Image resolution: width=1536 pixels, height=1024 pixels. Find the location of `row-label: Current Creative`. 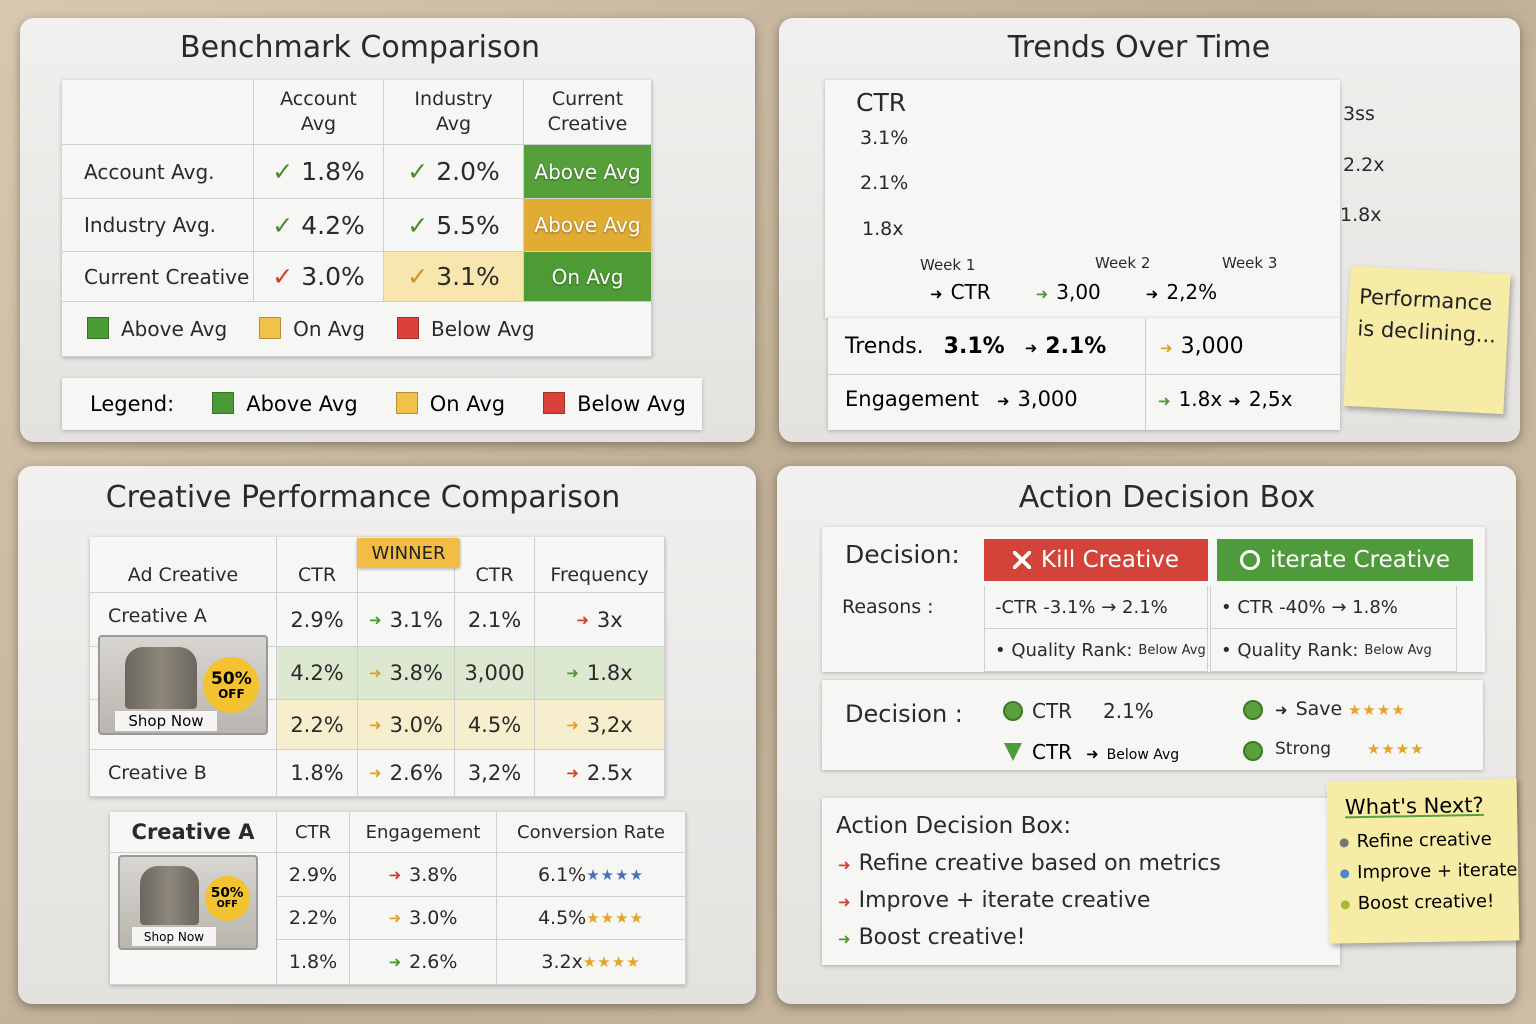

row-label: Current Creative is located at coordinates (158, 277).